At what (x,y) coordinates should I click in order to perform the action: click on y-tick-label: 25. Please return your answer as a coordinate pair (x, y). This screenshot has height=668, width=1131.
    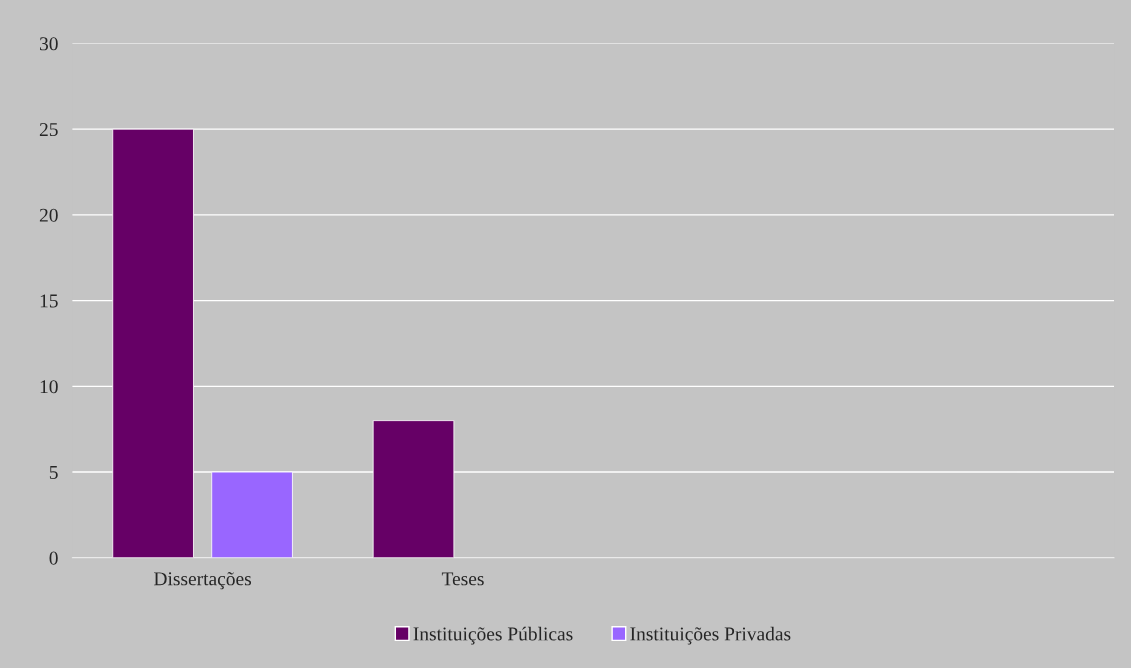
    Looking at the image, I should click on (48, 130).